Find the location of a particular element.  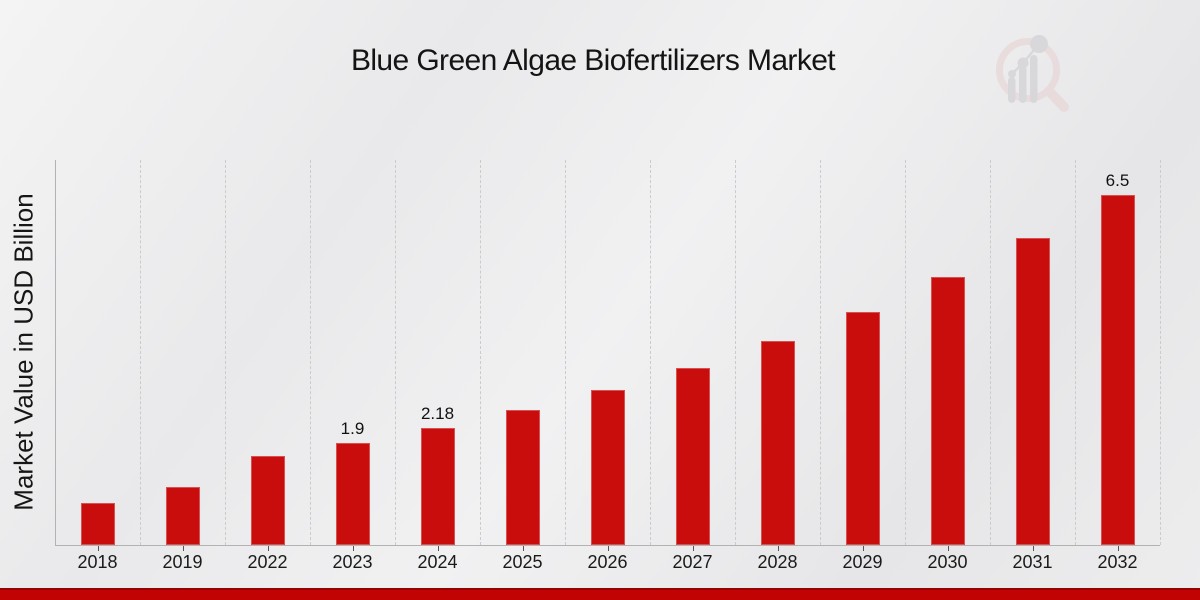

x-tick-label-2022: 2022 is located at coordinates (267, 562).